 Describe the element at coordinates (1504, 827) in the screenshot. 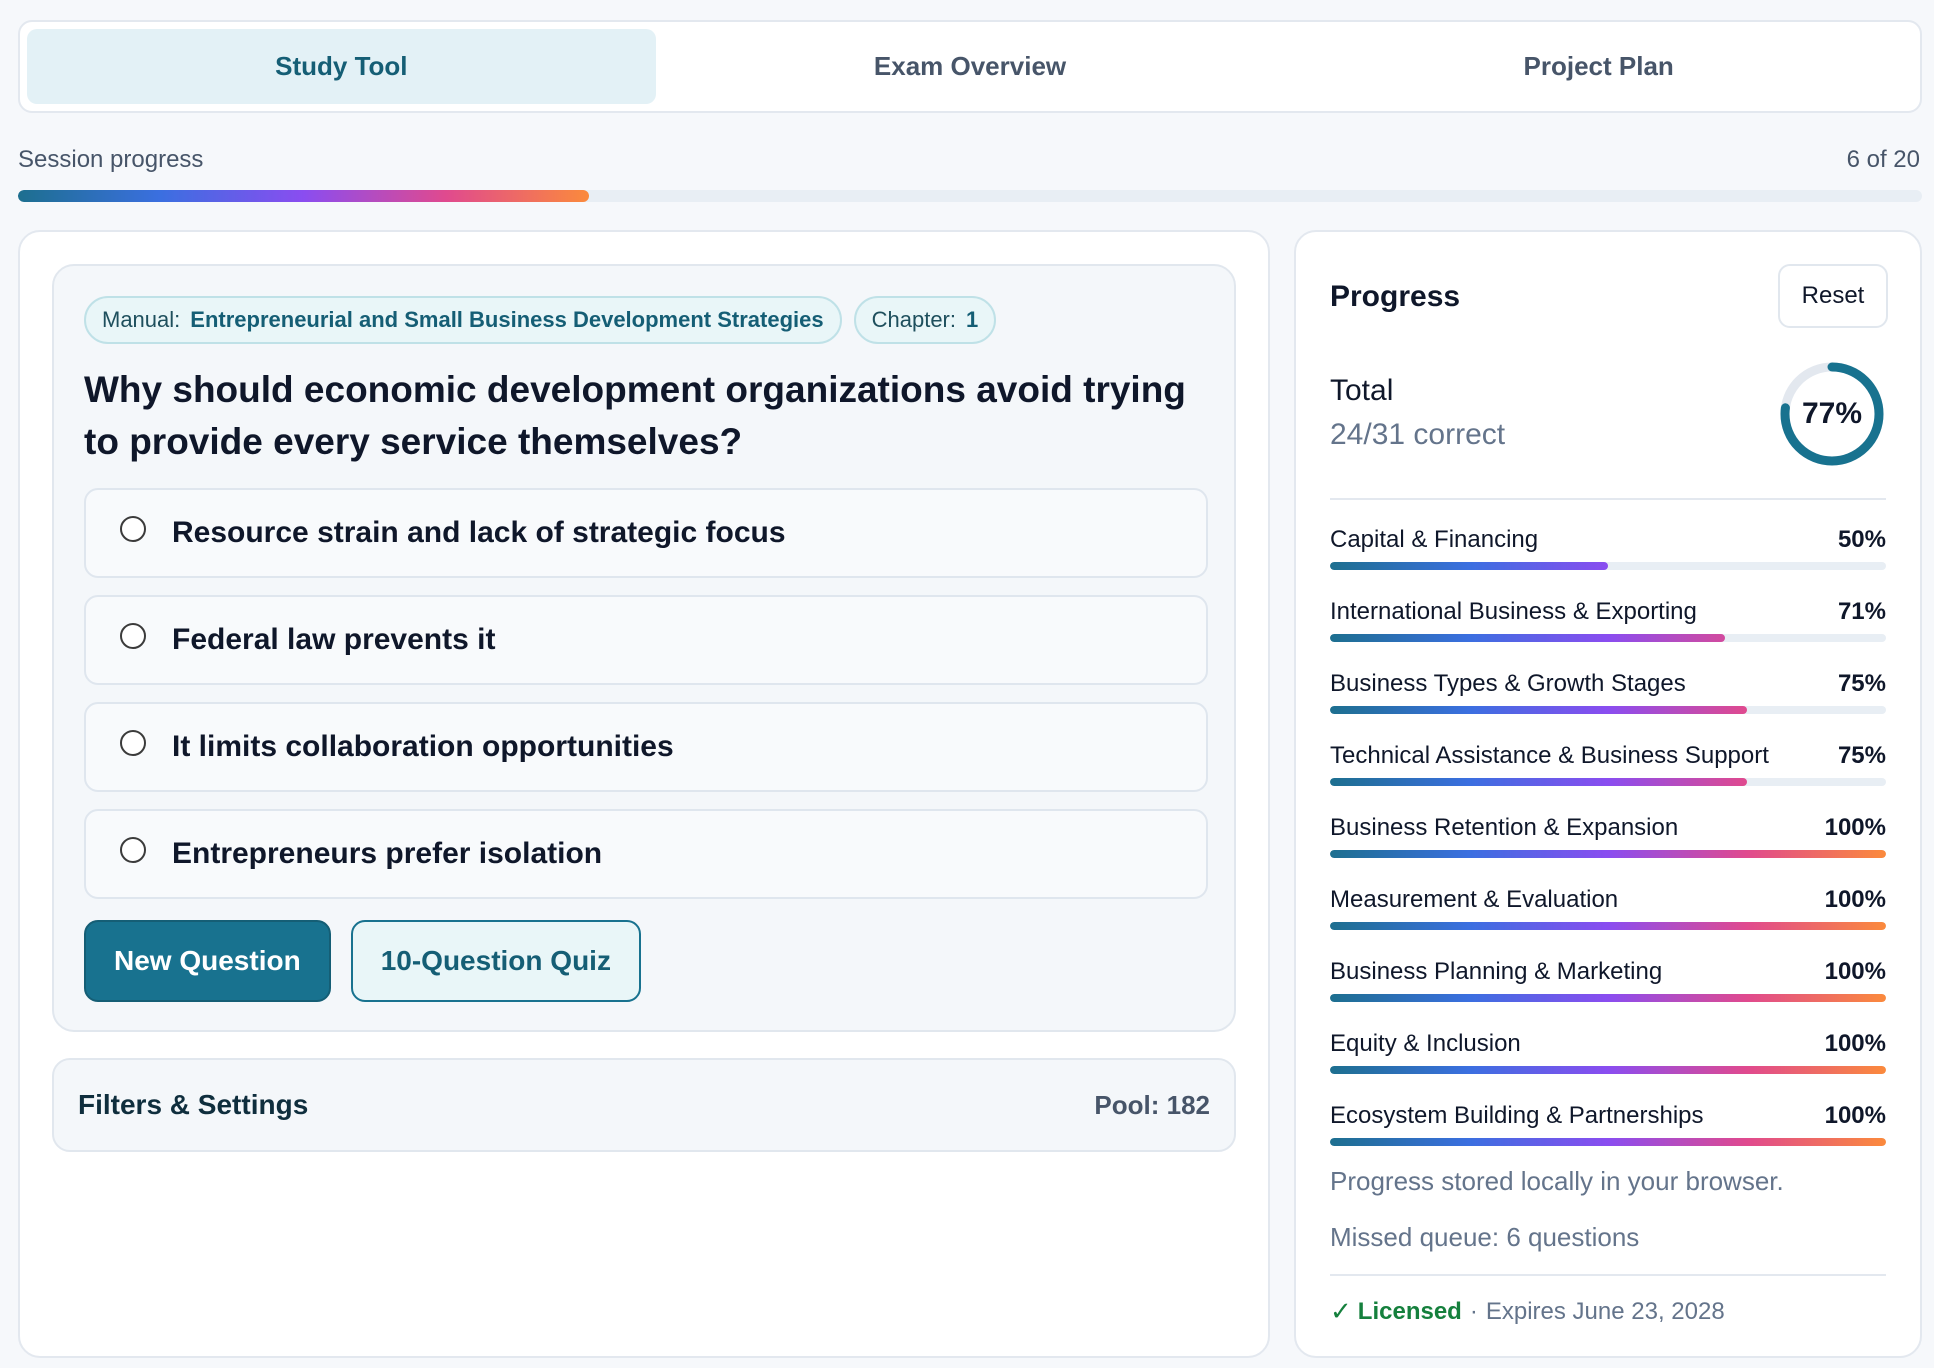

I see `category-name: Business Retention & Expansion` at that location.